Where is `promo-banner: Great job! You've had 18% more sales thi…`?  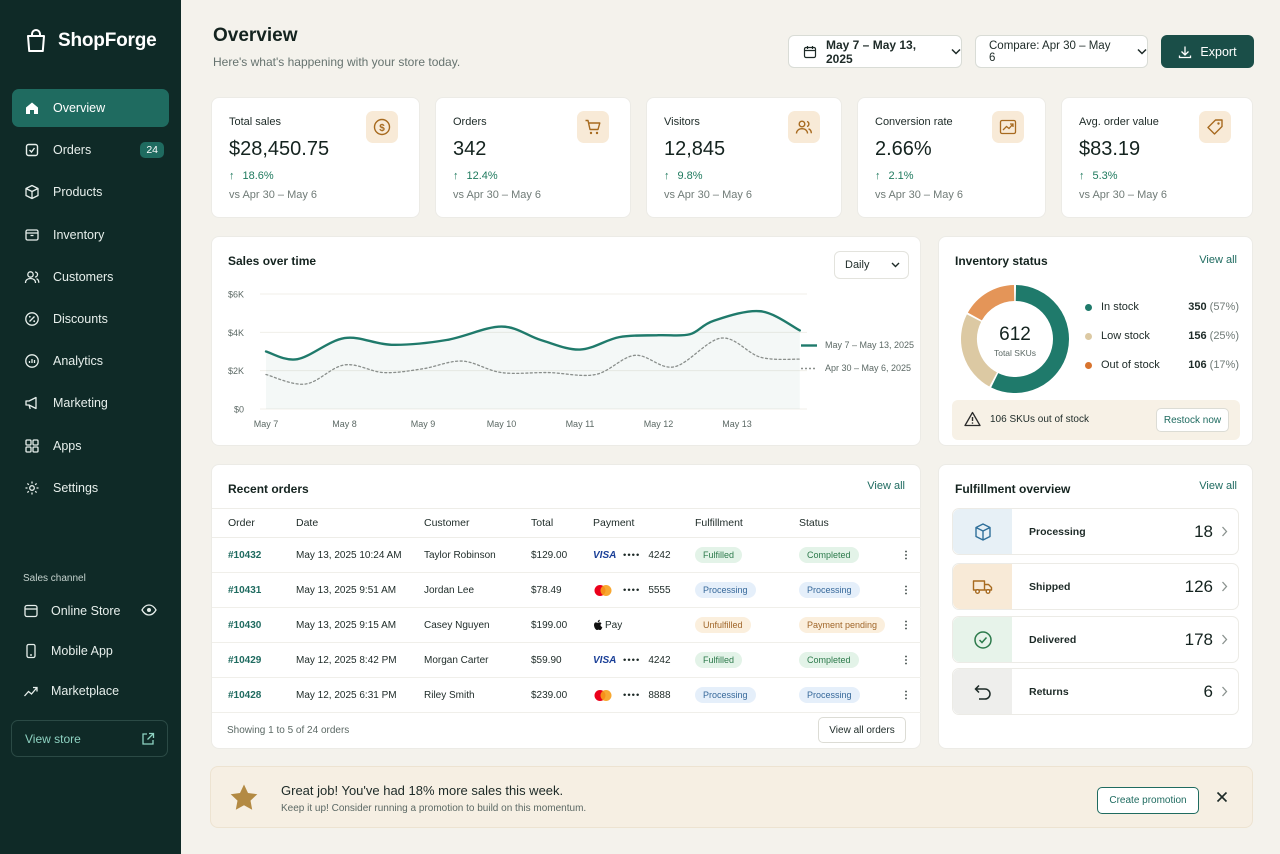 promo-banner: Great job! You've had 18% more sales thi… is located at coordinates (731, 797).